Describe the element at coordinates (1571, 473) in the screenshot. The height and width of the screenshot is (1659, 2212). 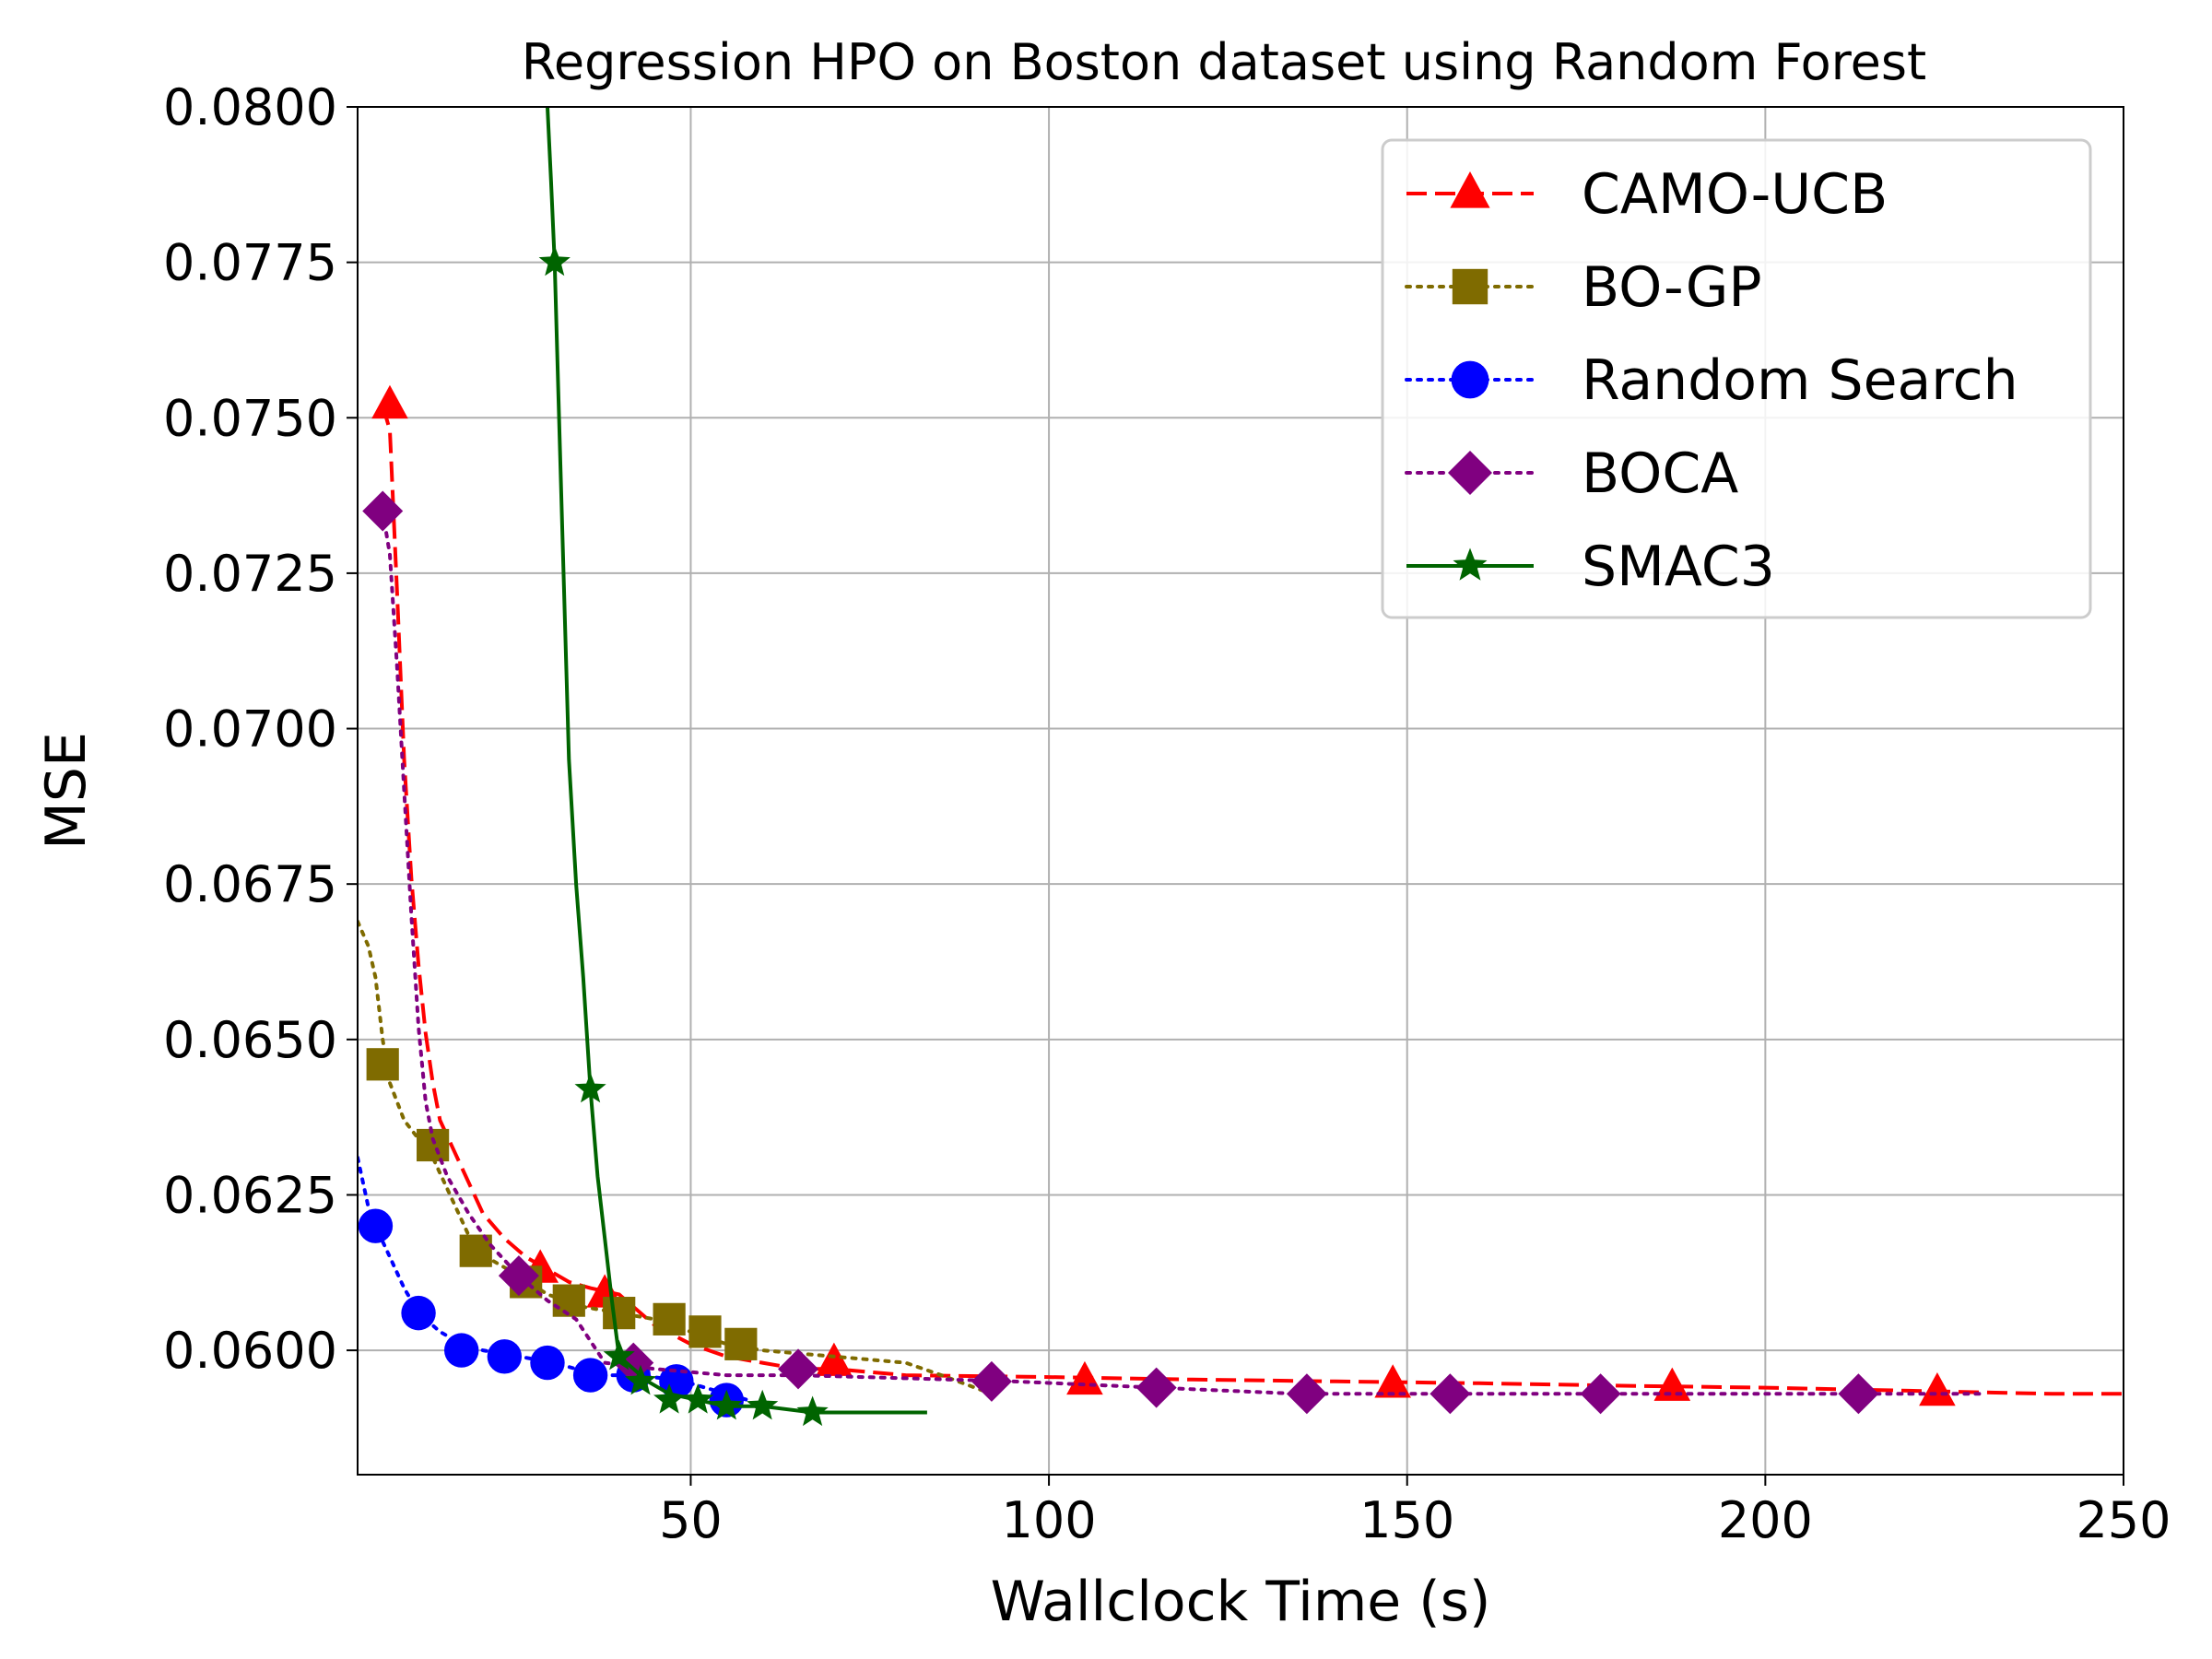
I see `legend-item-boca: BOCA` at that location.